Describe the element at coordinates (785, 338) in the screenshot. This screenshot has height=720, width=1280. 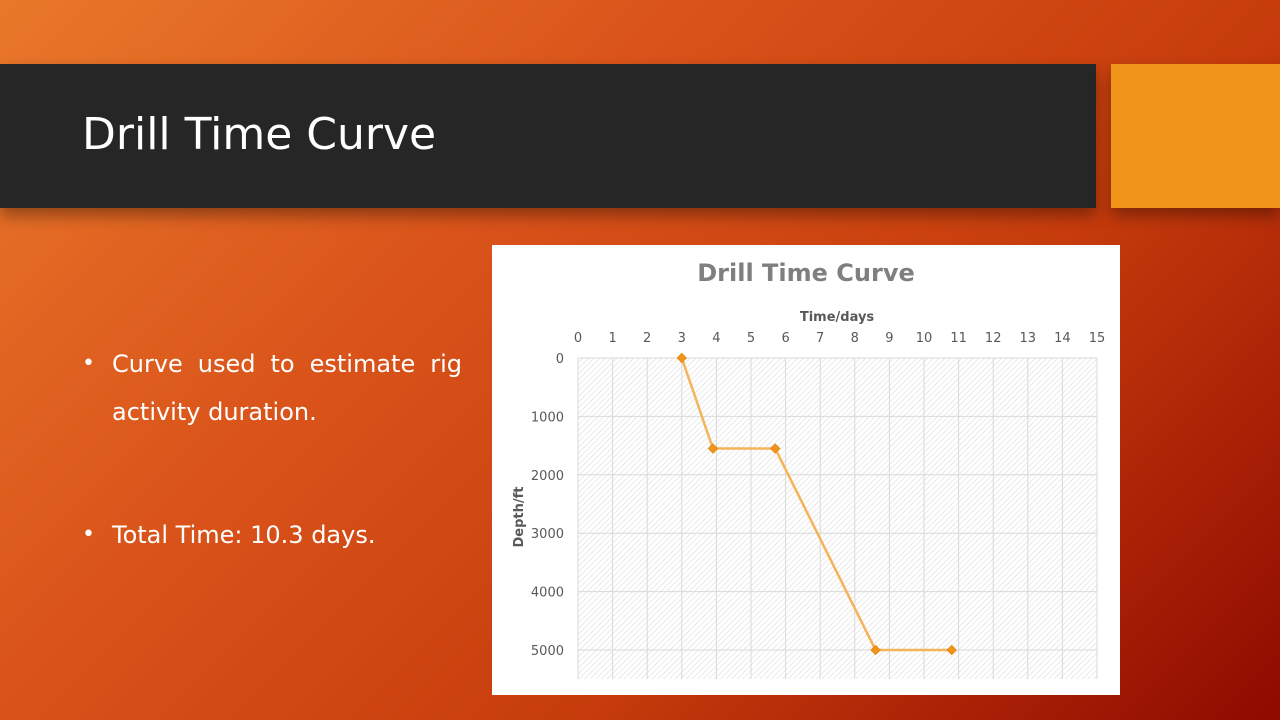
I see `x-tick-label: 6` at that location.